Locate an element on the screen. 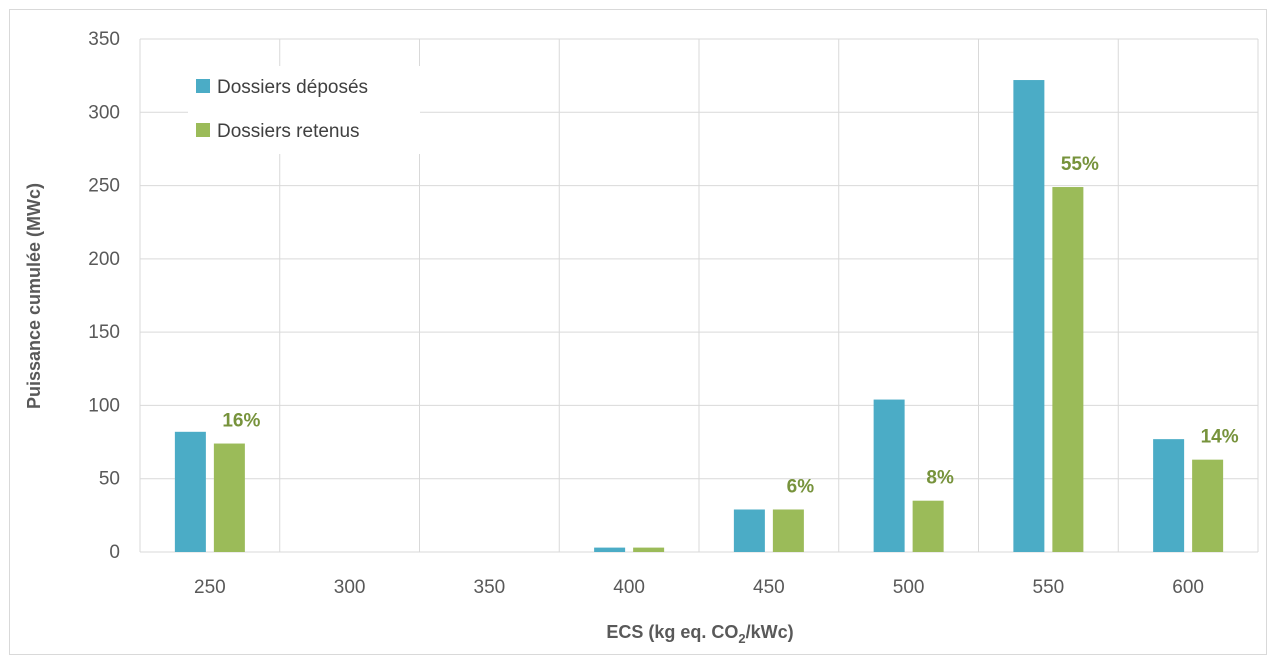  data-label-percent: 14% is located at coordinates (1220, 437).